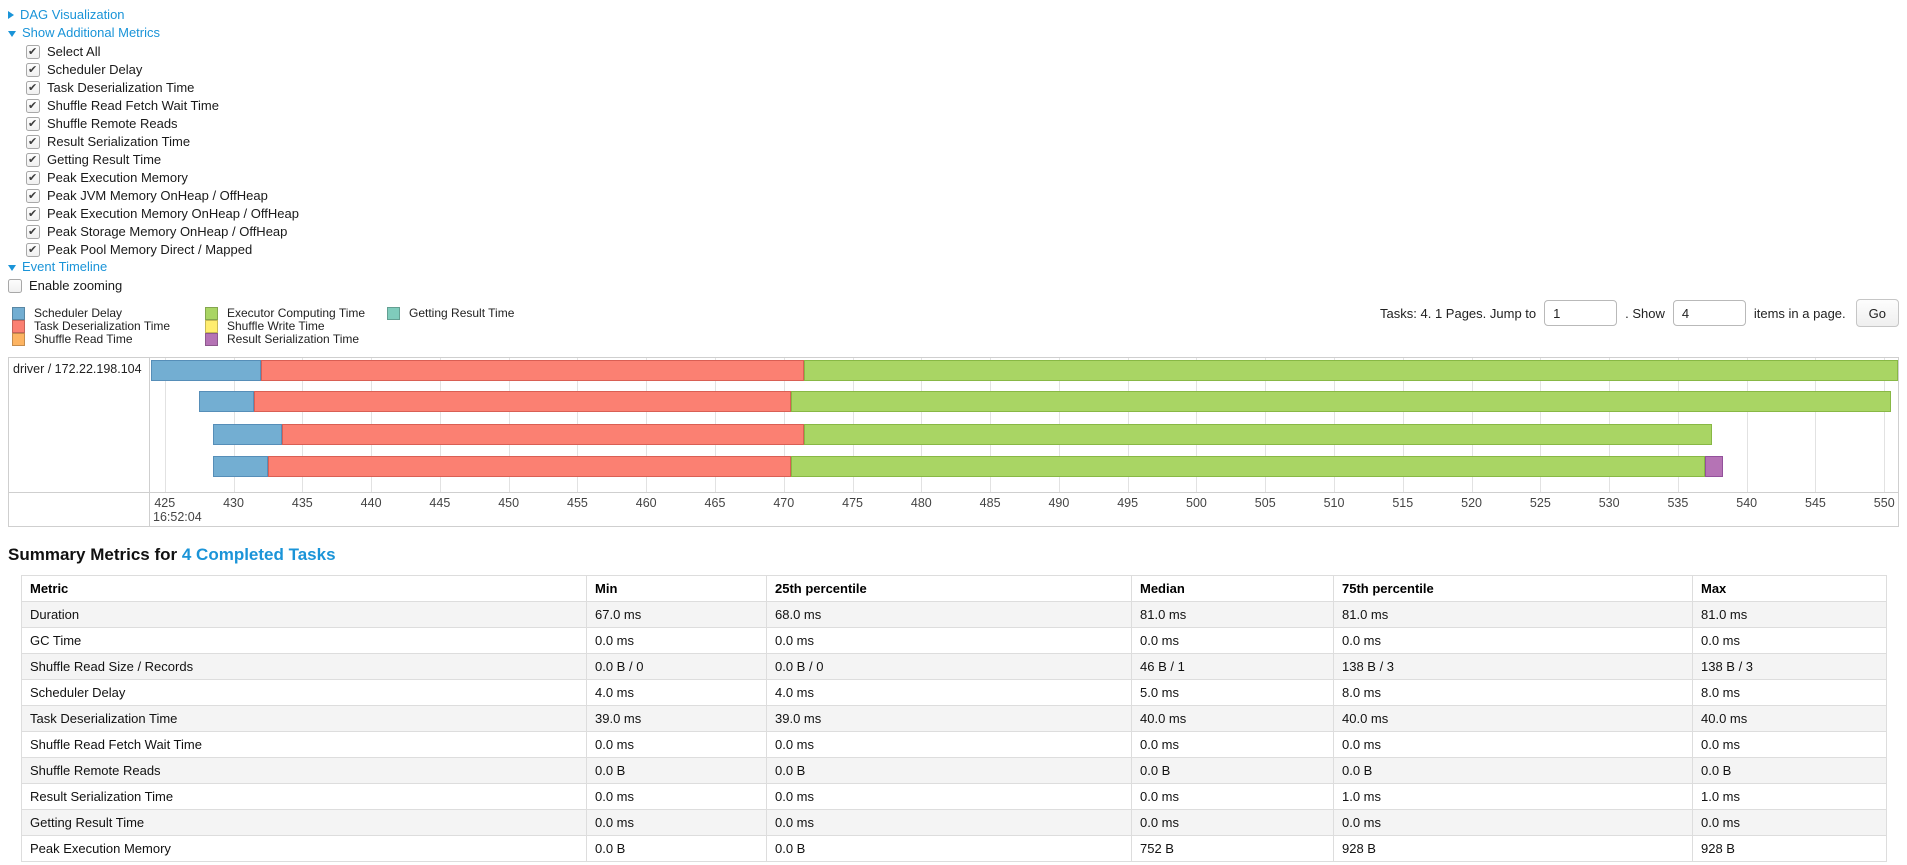 The image size is (1907, 865). I want to click on axis-tick-label: 465, so click(715, 503).